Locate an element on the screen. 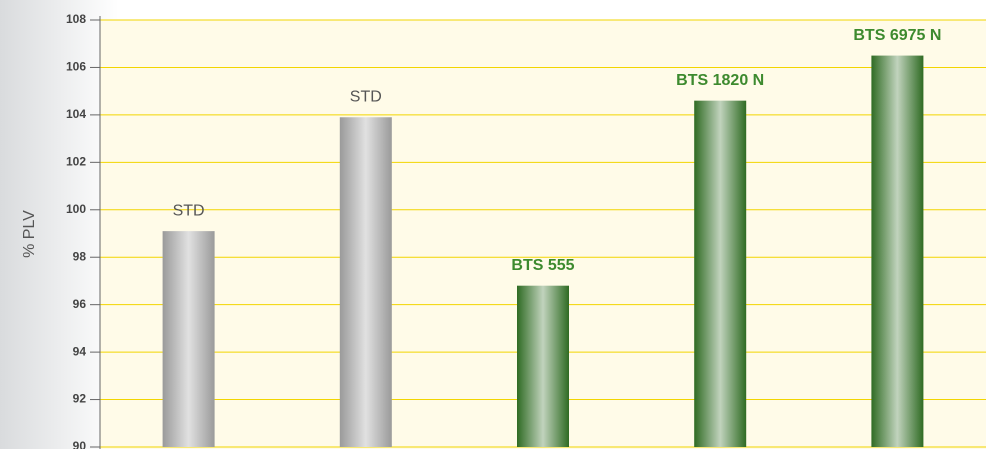 The height and width of the screenshot is (449, 986). y-tick-label: 106 is located at coordinates (76, 67).